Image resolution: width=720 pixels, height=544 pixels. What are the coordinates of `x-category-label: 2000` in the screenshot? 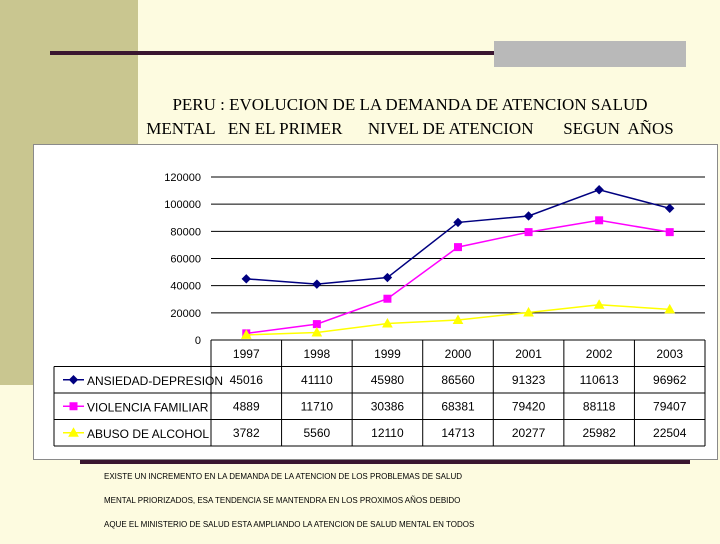 It's located at (458, 354).